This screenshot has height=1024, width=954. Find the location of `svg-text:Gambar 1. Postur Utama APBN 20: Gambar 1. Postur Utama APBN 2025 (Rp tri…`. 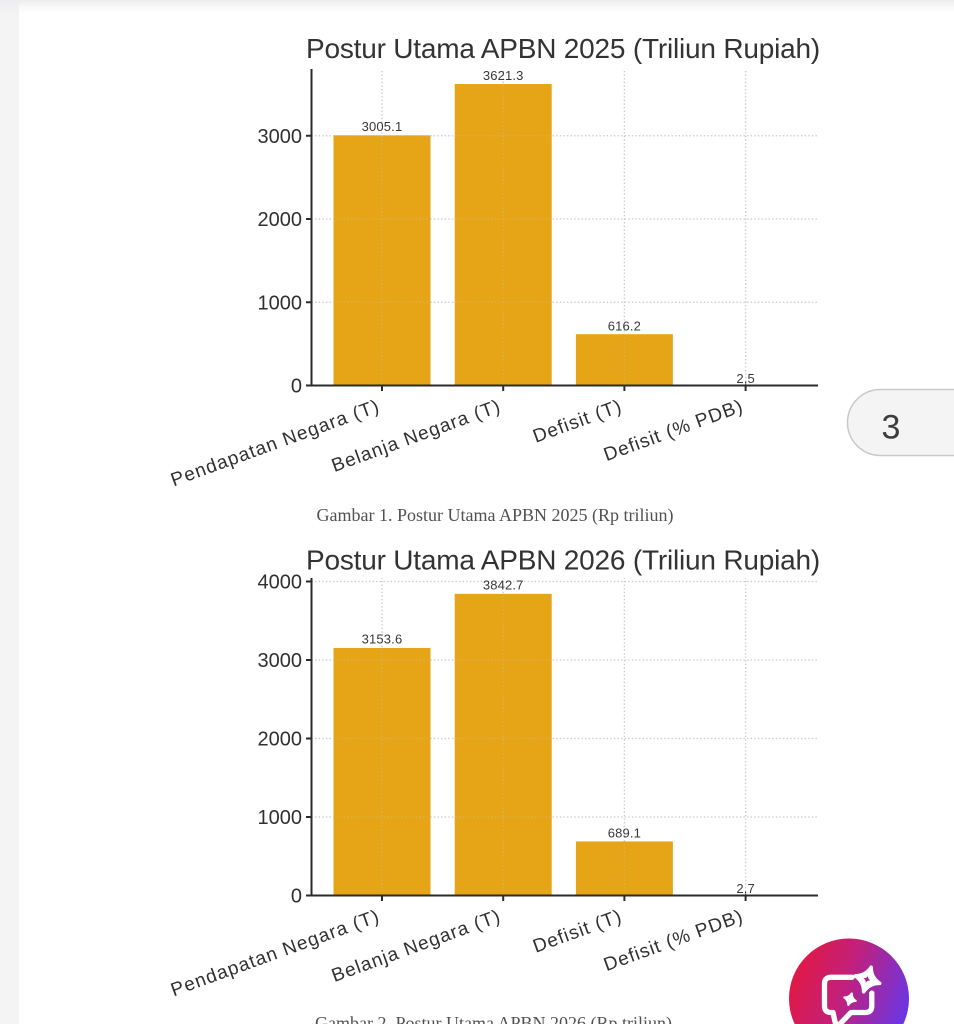

svg-text:Gambar 1. Postur Utama APBN 20: Gambar 1. Postur Utama APBN 2025 (Rp tri… is located at coordinates (495, 515).